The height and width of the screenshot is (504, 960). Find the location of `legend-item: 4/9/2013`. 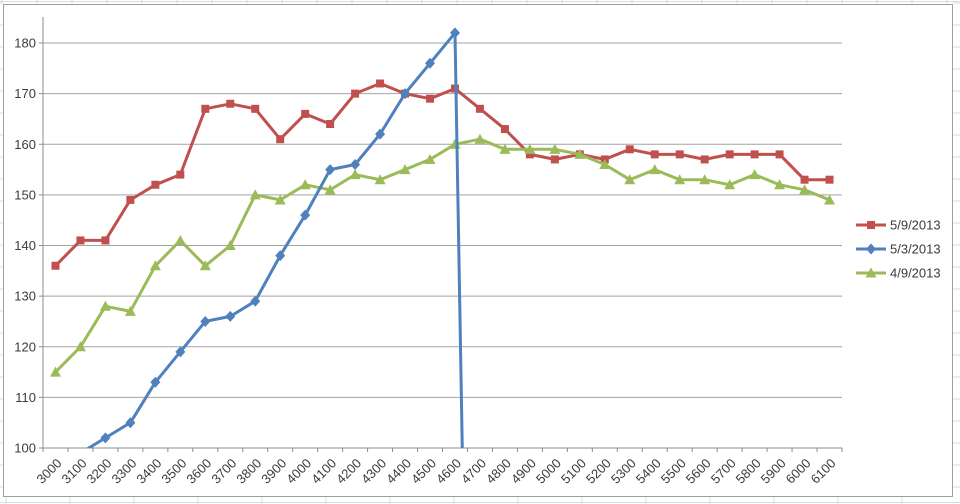

legend-item: 4/9/2013 is located at coordinates (898, 273).